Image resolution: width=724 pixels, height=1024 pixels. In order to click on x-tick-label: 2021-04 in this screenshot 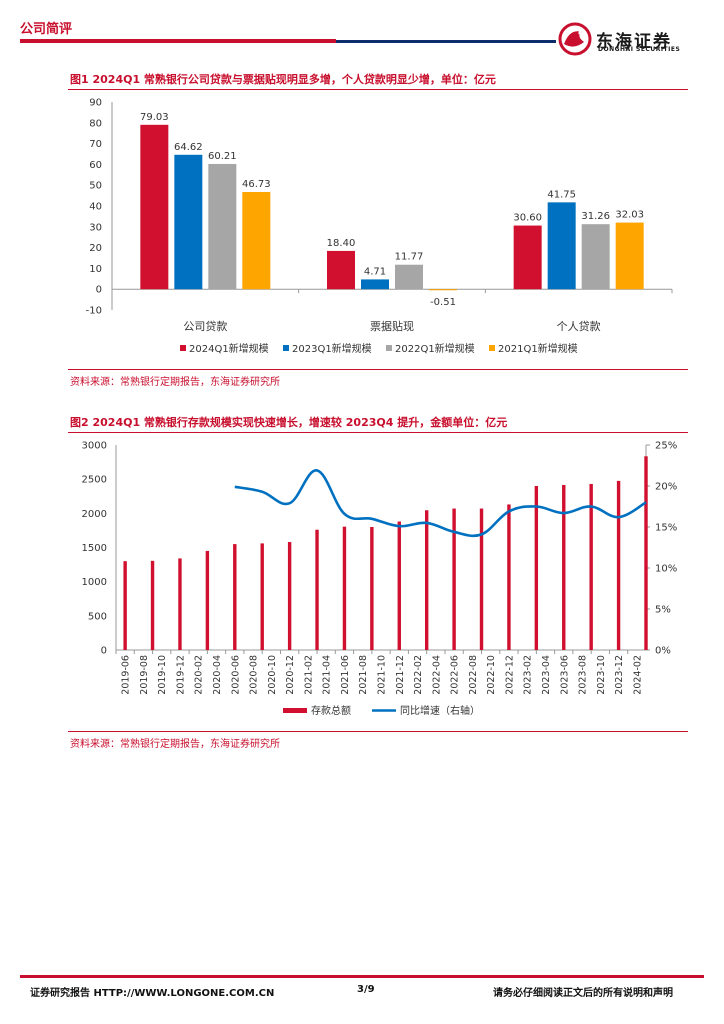, I will do `click(327, 675)`.